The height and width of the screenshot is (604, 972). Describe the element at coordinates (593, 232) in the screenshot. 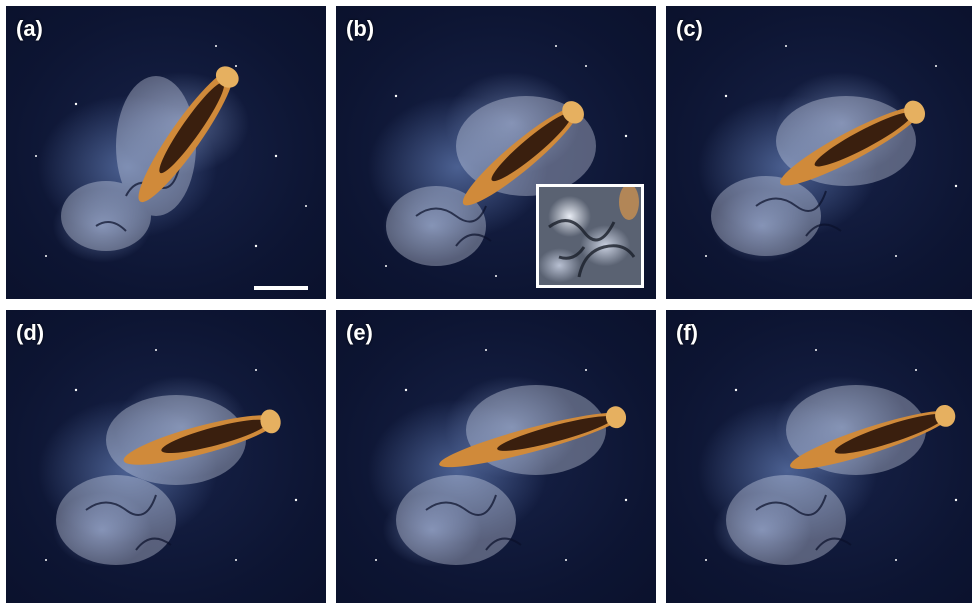

I see `inset-image` at that location.